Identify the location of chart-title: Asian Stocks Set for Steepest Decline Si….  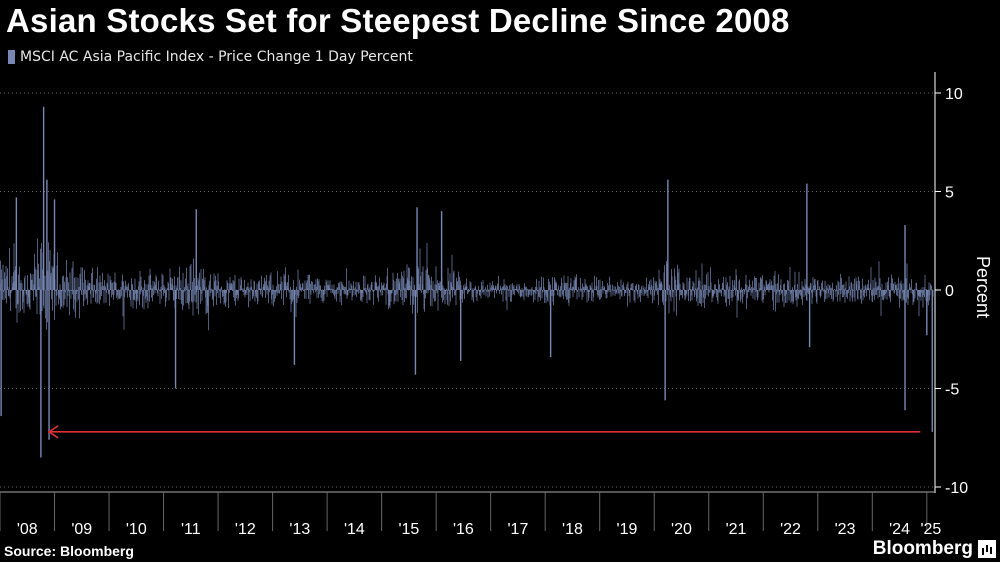
(398, 20).